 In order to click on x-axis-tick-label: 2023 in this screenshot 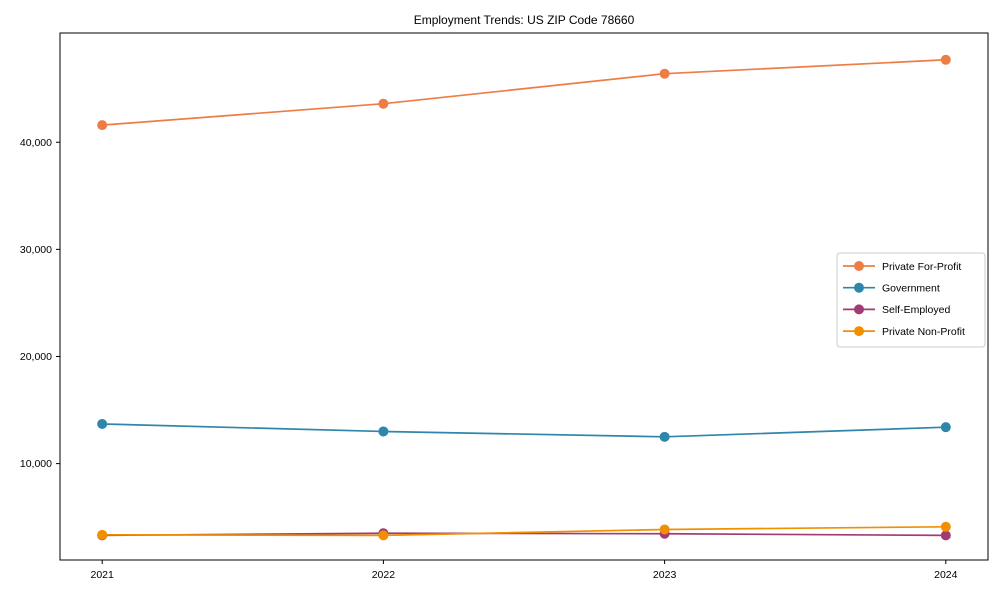, I will do `click(665, 575)`.